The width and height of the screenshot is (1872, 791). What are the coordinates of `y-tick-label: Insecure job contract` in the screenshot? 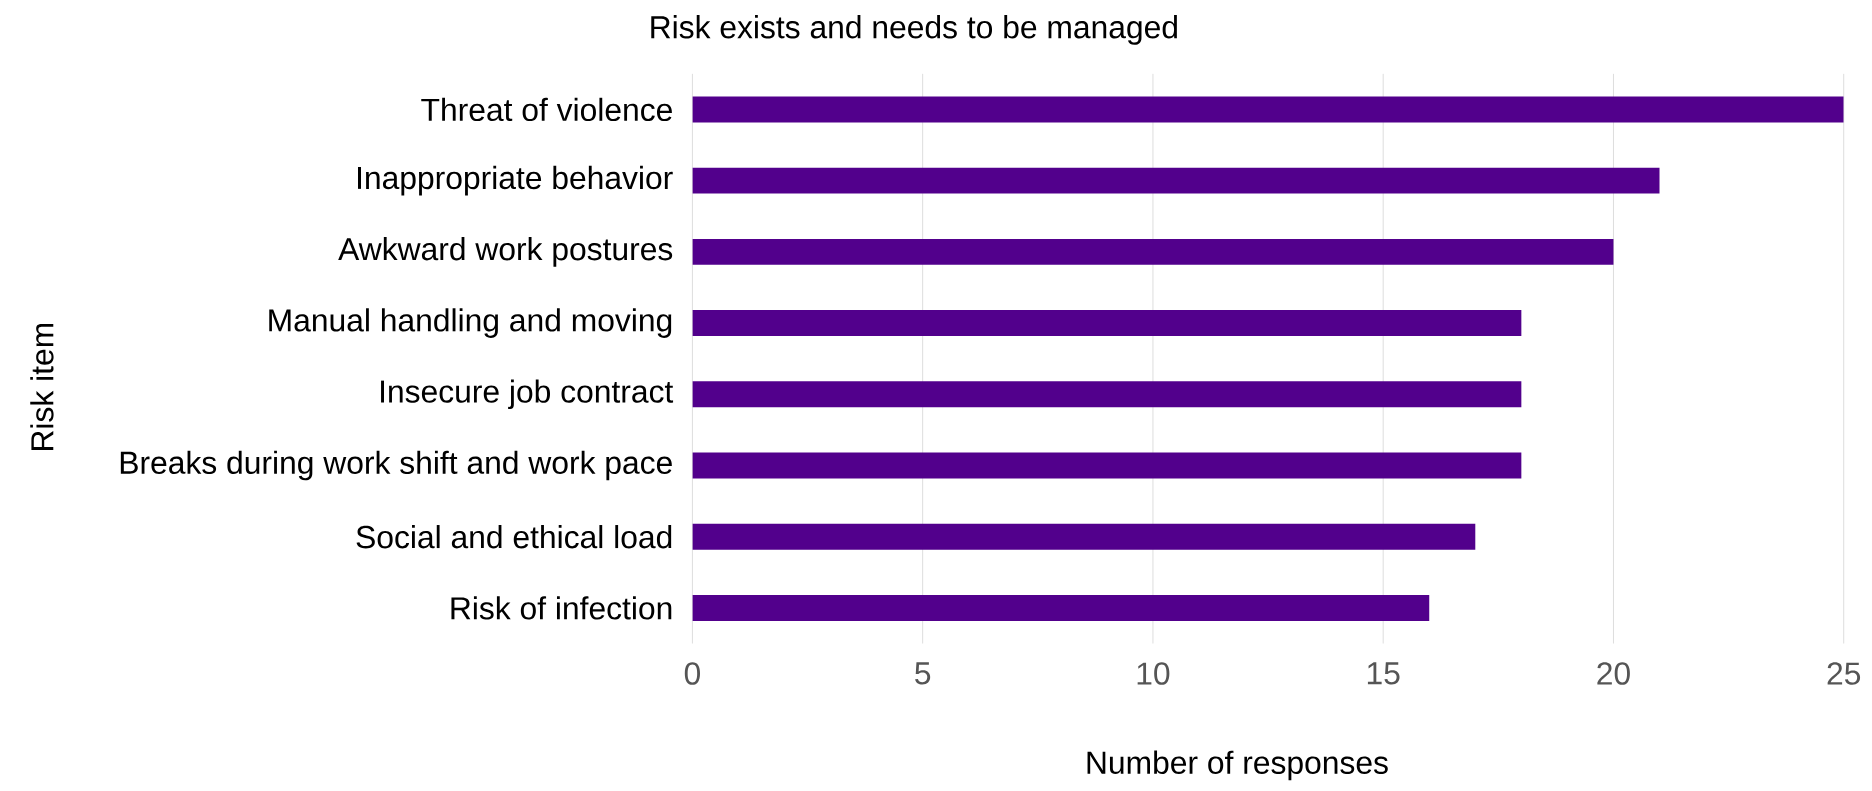 It's located at (527, 394).